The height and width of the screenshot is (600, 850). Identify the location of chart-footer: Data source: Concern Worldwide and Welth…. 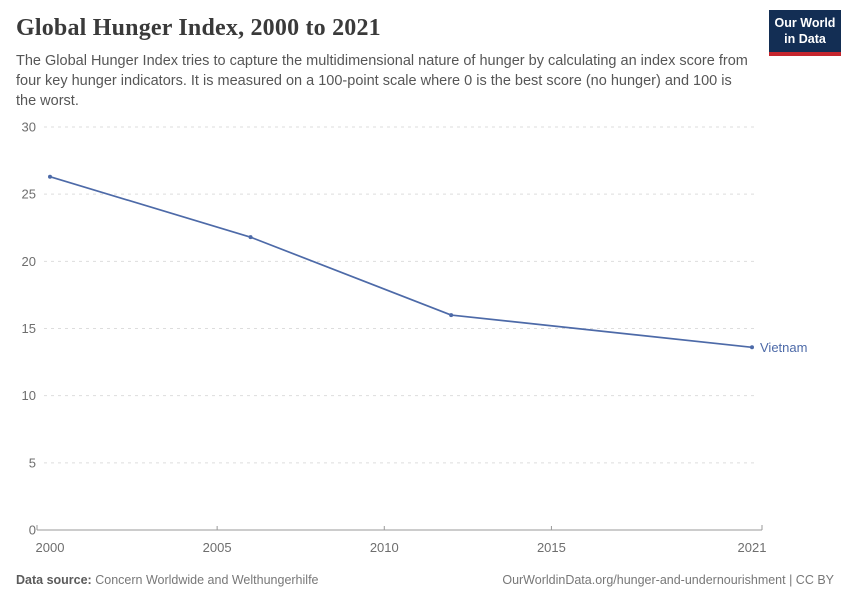
(425, 580).